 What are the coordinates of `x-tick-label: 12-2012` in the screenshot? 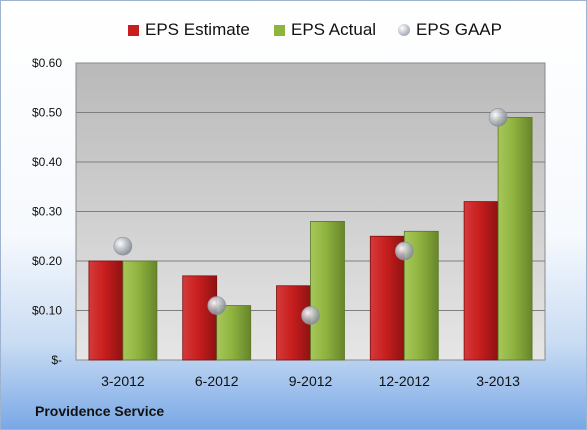 It's located at (405, 381).